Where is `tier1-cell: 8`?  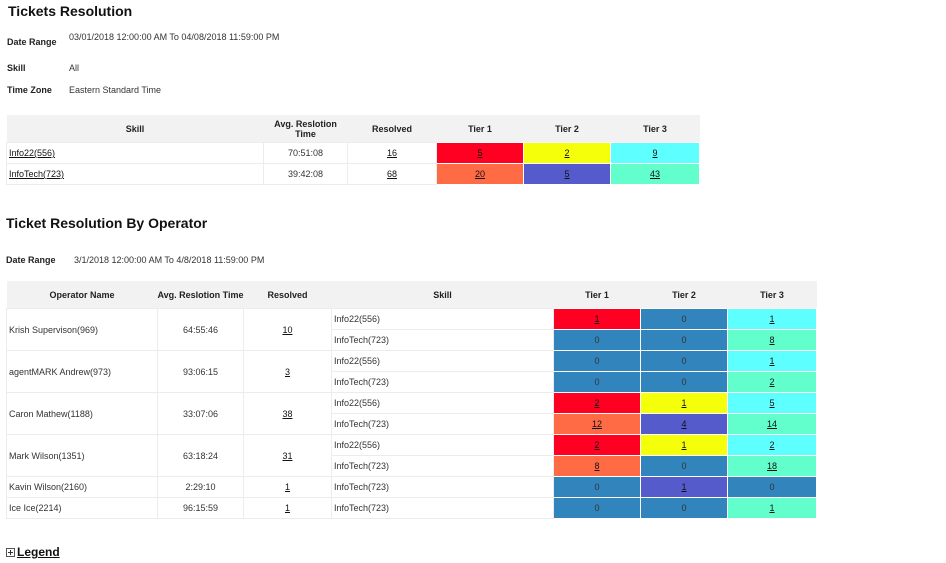
tier1-cell: 8 is located at coordinates (597, 466).